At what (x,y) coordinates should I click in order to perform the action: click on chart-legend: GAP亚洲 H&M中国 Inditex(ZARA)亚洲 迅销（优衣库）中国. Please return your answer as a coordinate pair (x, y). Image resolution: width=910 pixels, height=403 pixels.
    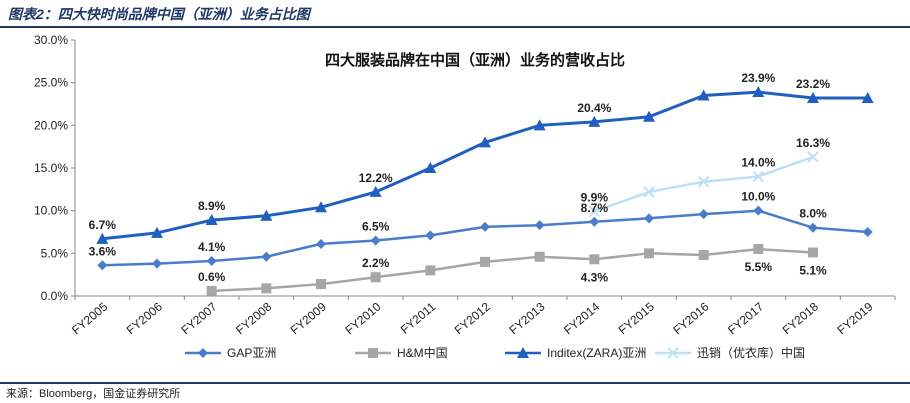
    Looking at the image, I should click on (495, 352).